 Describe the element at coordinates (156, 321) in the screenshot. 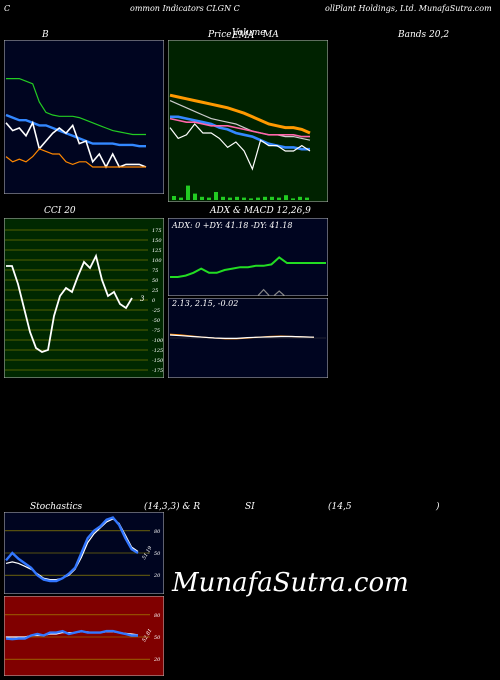

I see `cci-tick-label: -50` at that location.